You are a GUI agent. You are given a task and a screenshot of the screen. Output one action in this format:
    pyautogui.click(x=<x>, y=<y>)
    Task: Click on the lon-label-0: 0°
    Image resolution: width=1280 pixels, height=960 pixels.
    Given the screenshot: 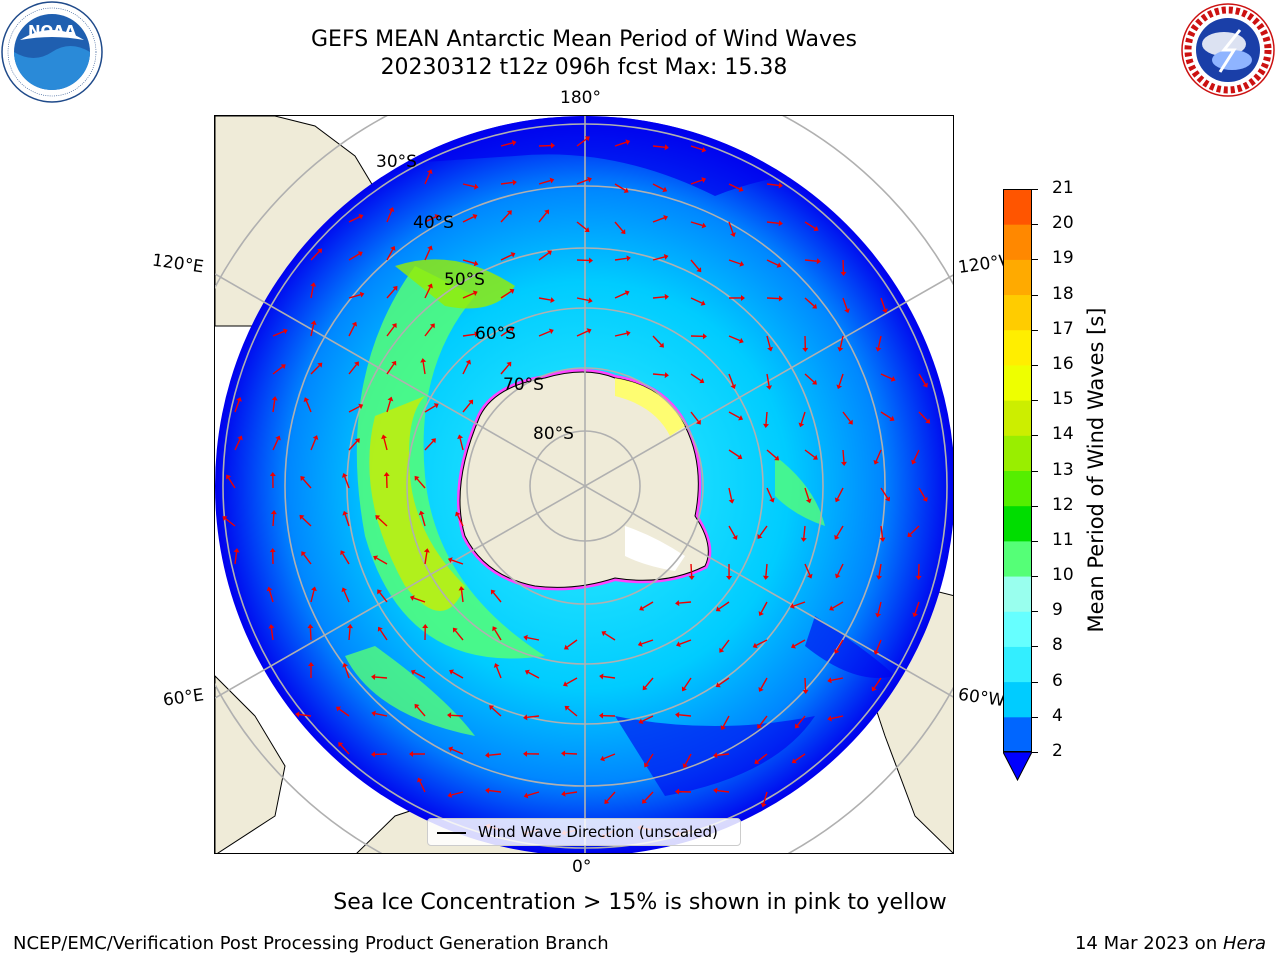 What is the action you would take?
    pyautogui.click(x=582, y=867)
    